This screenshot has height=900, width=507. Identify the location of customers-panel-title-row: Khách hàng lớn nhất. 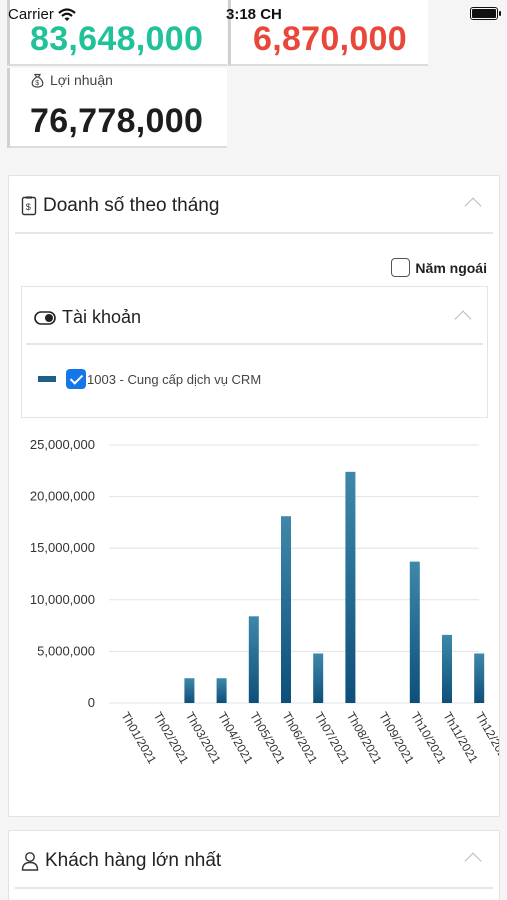
(121, 861).